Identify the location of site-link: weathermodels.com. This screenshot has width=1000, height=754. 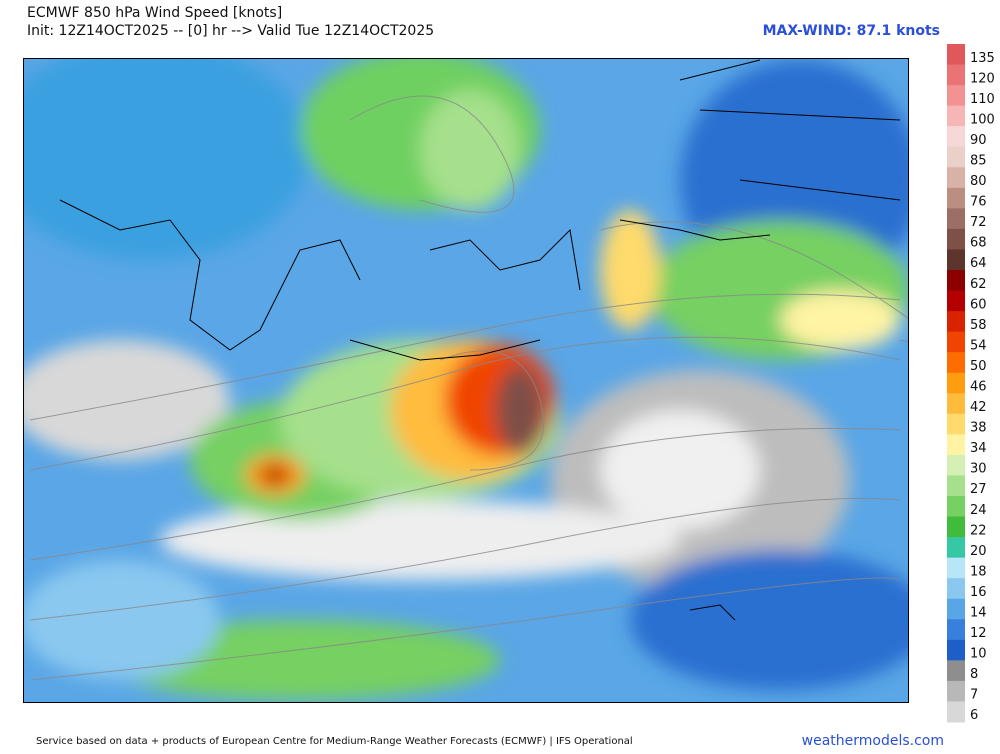
(873, 741).